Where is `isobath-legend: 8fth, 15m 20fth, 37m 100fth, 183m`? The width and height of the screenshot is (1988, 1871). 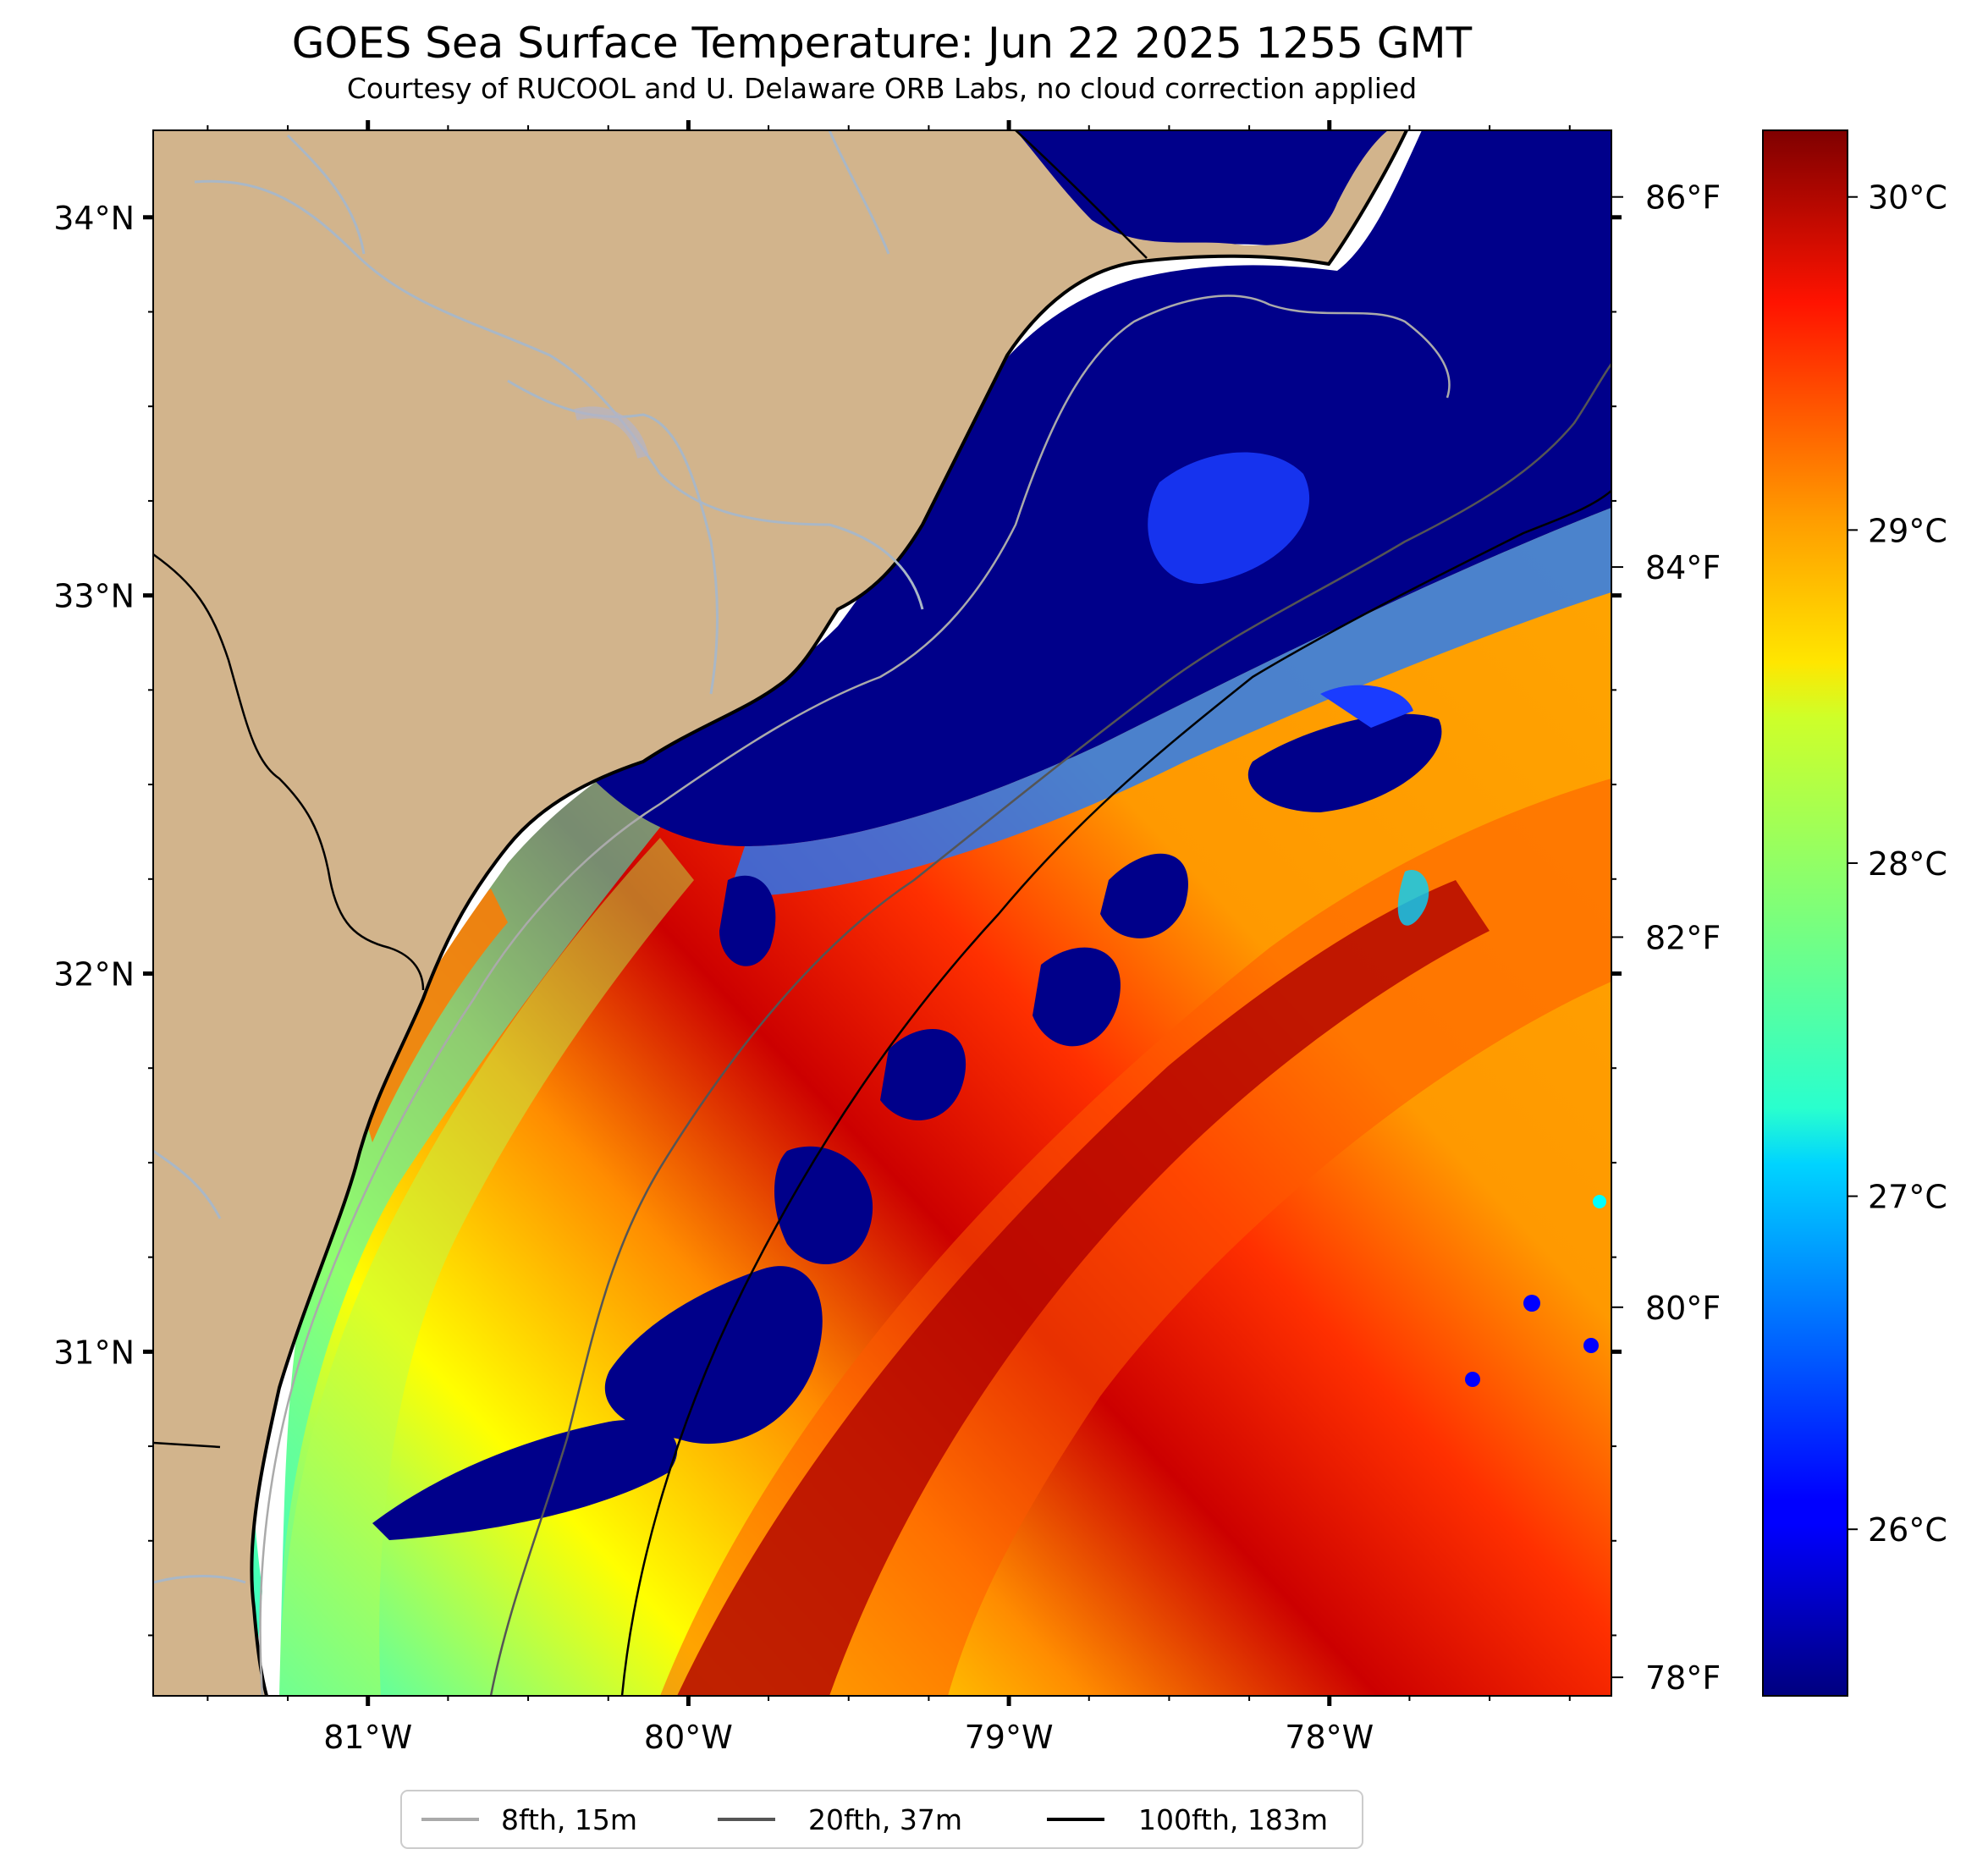 isobath-legend: 8fth, 15m 20fth, 37m 100fth, 183m is located at coordinates (881, 1820).